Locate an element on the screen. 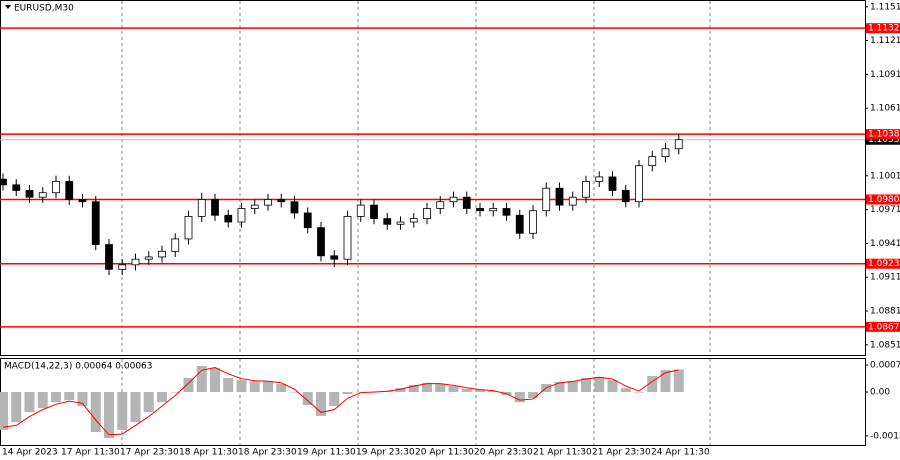  x-tick-label: 18 Apr 11:30 is located at coordinates (208, 453).